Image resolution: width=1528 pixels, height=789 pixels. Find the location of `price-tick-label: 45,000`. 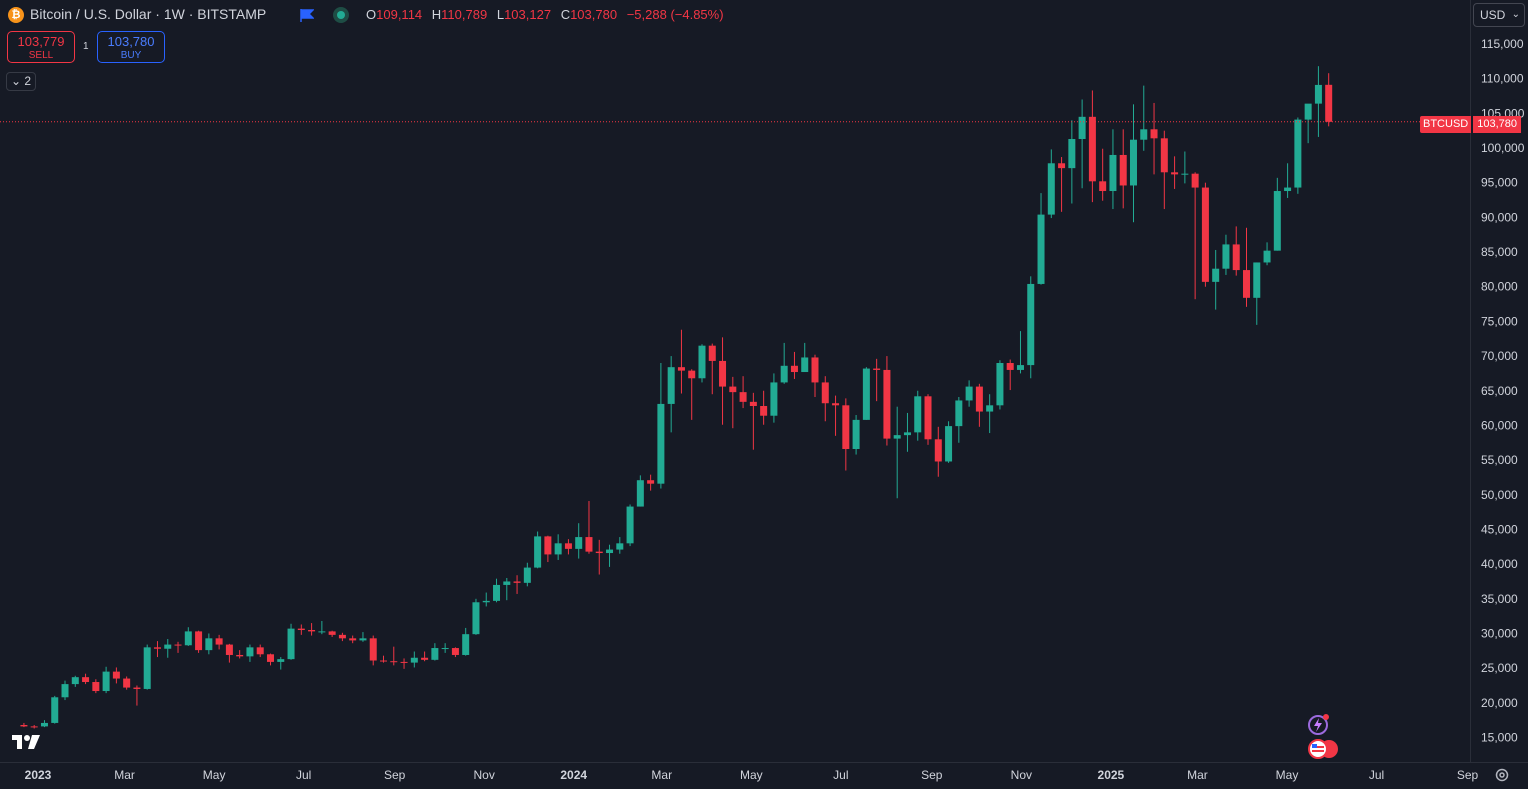

price-tick-label: 45,000 is located at coordinates (1499, 529).